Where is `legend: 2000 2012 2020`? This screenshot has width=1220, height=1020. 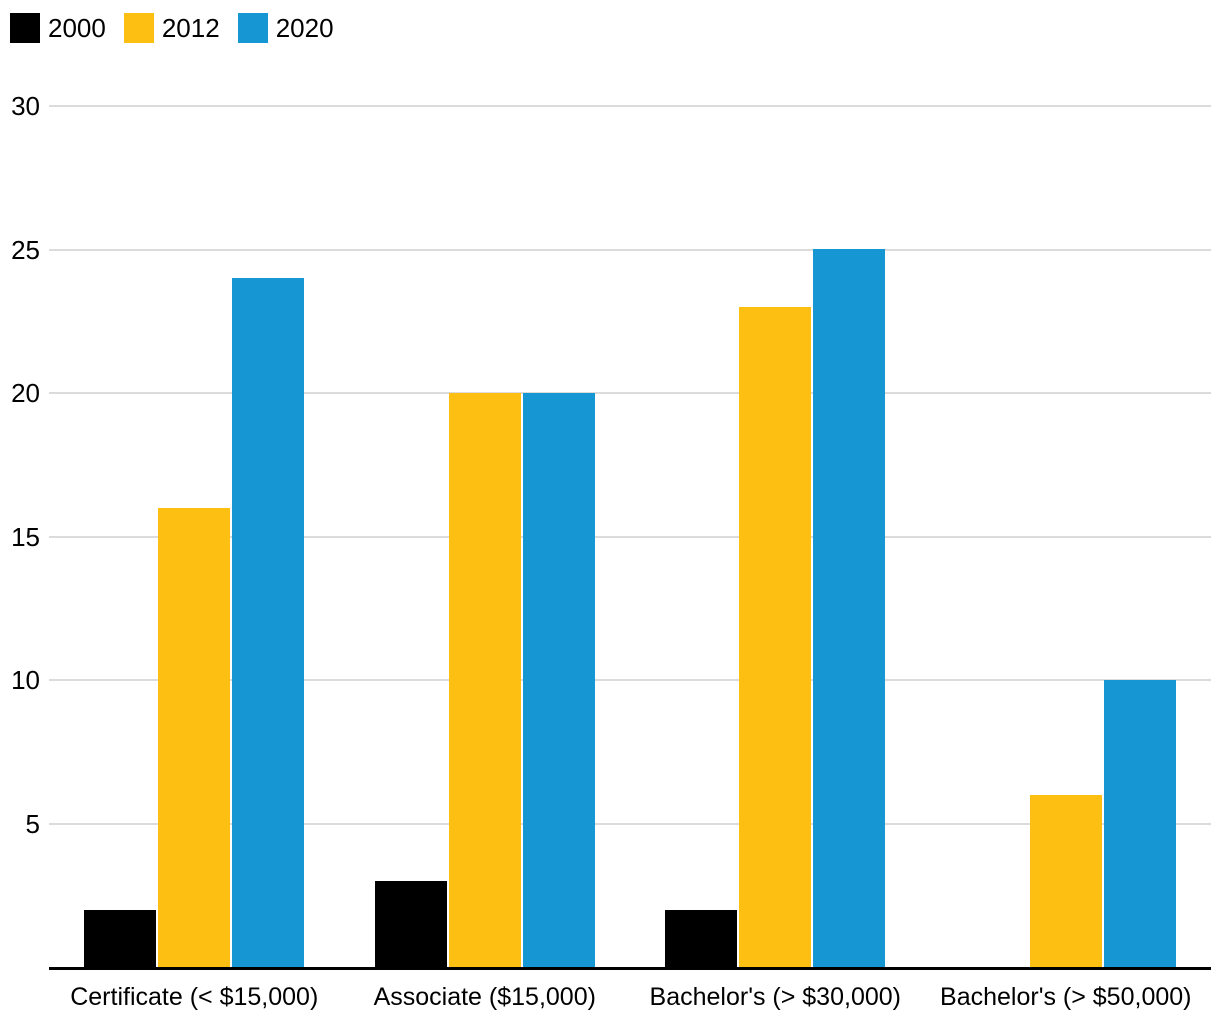
legend: 2000 2012 2020 is located at coordinates (172, 28).